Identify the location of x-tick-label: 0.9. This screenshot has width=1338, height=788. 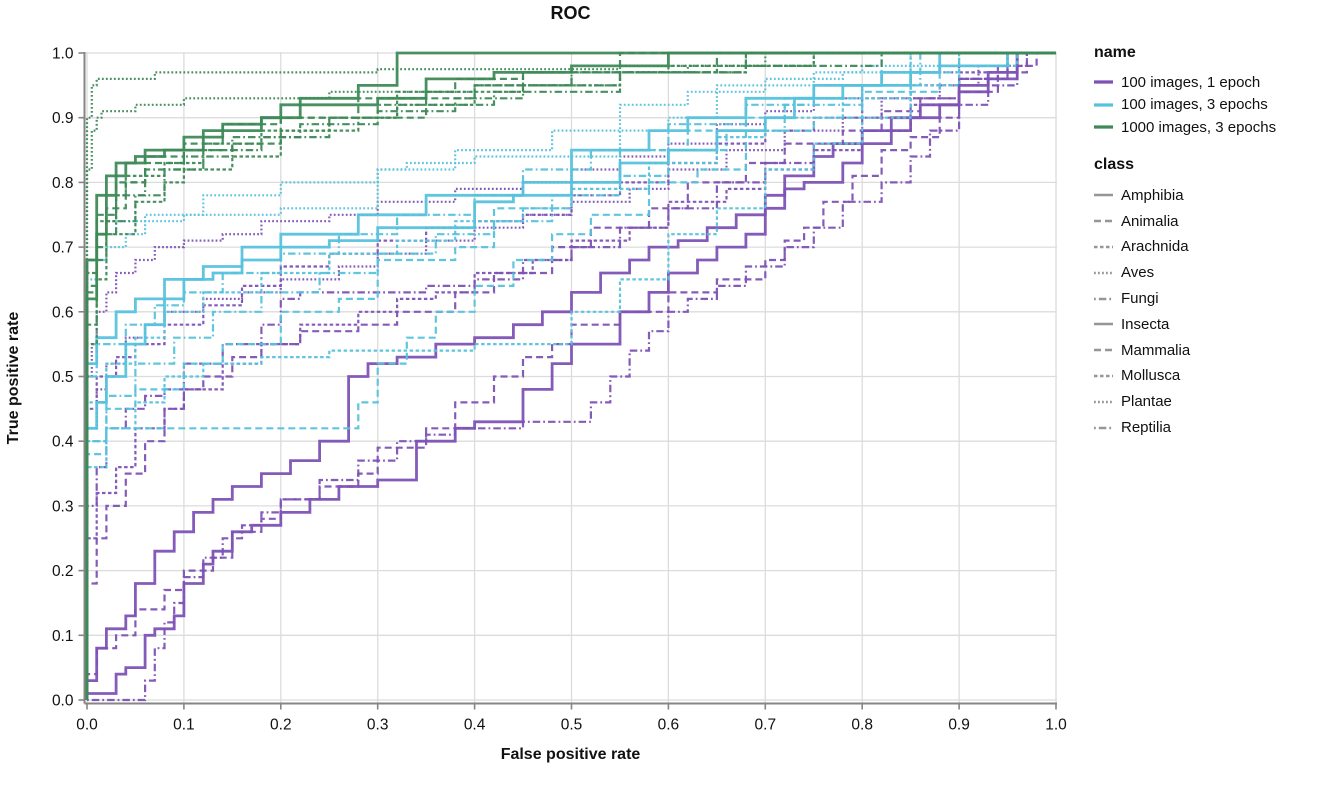
(959, 725).